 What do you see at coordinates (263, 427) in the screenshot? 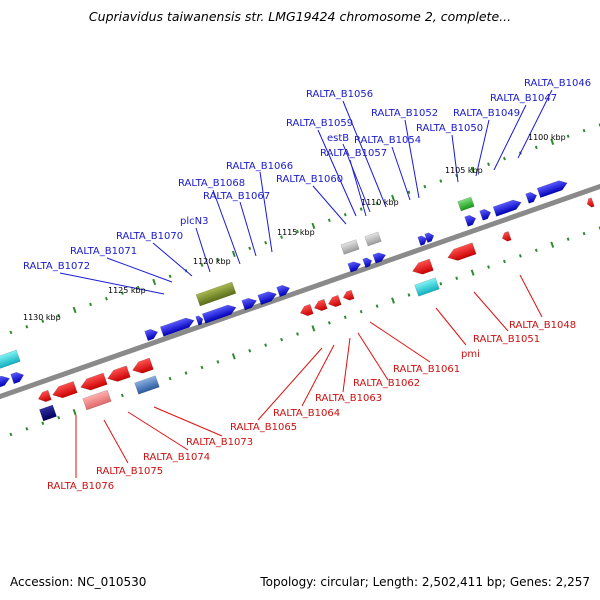
I see `gene-label-ralta-b1065: RALTA_B1065` at bounding box center [263, 427].